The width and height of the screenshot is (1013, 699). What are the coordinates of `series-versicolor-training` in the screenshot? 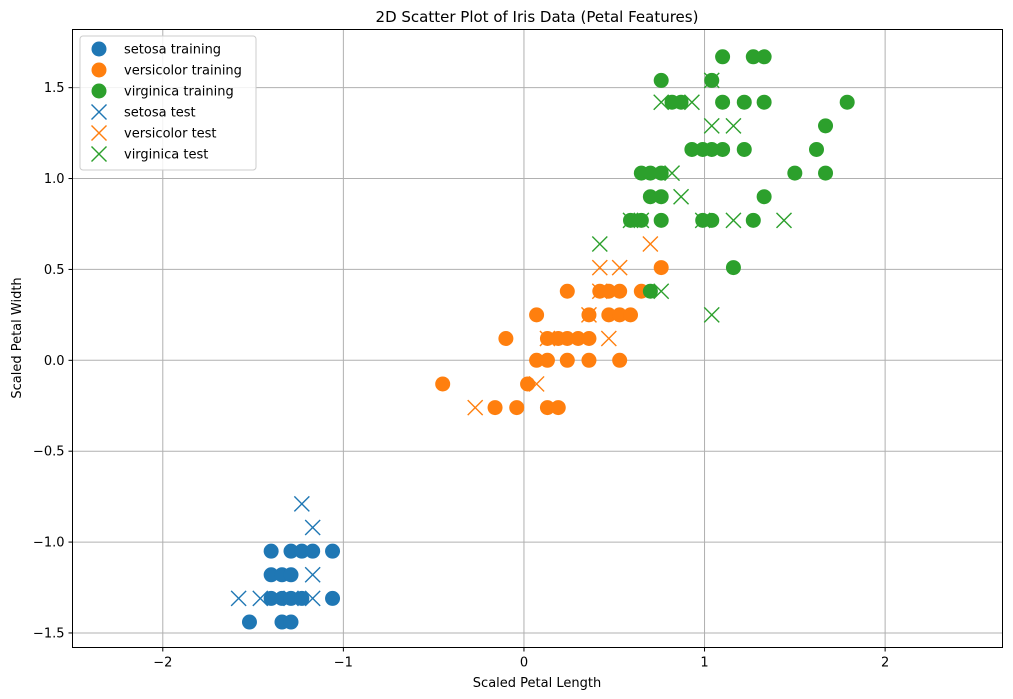 It's located at (552, 338).